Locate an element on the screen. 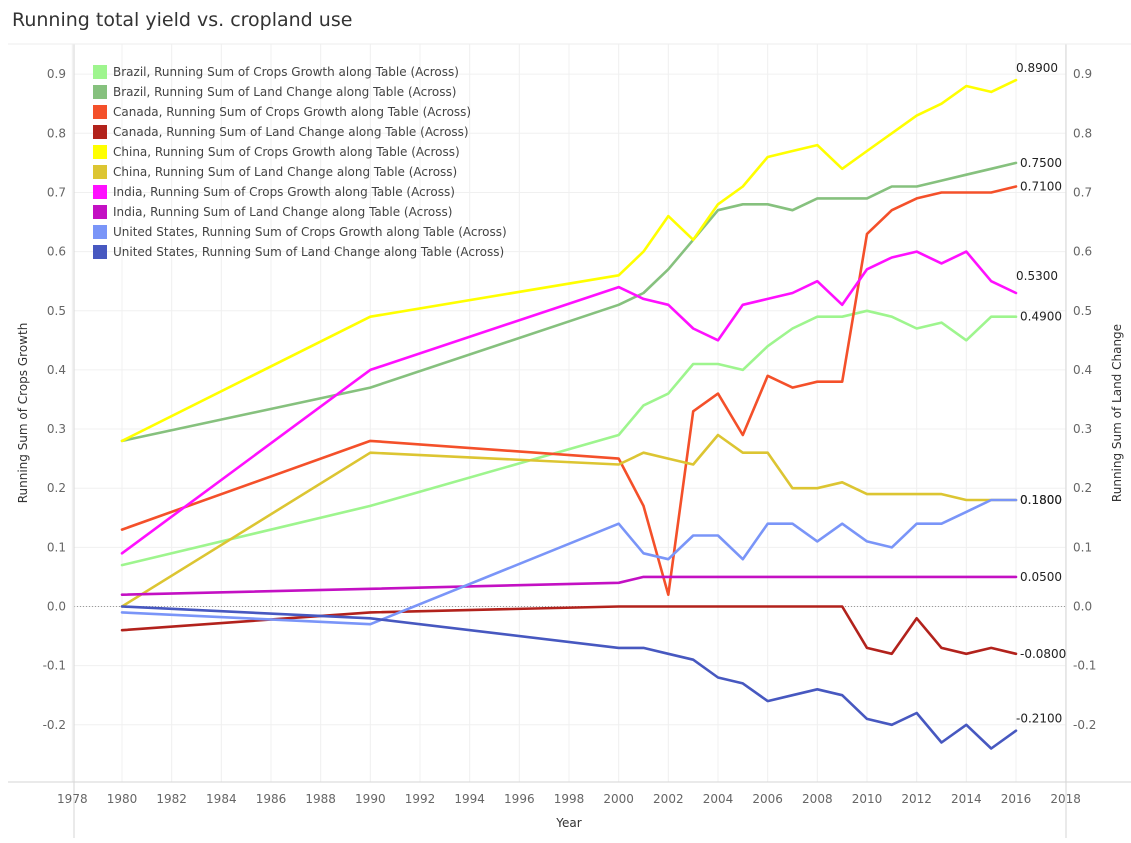  y-tick-label-right: 0.9 is located at coordinates (1082, 74).